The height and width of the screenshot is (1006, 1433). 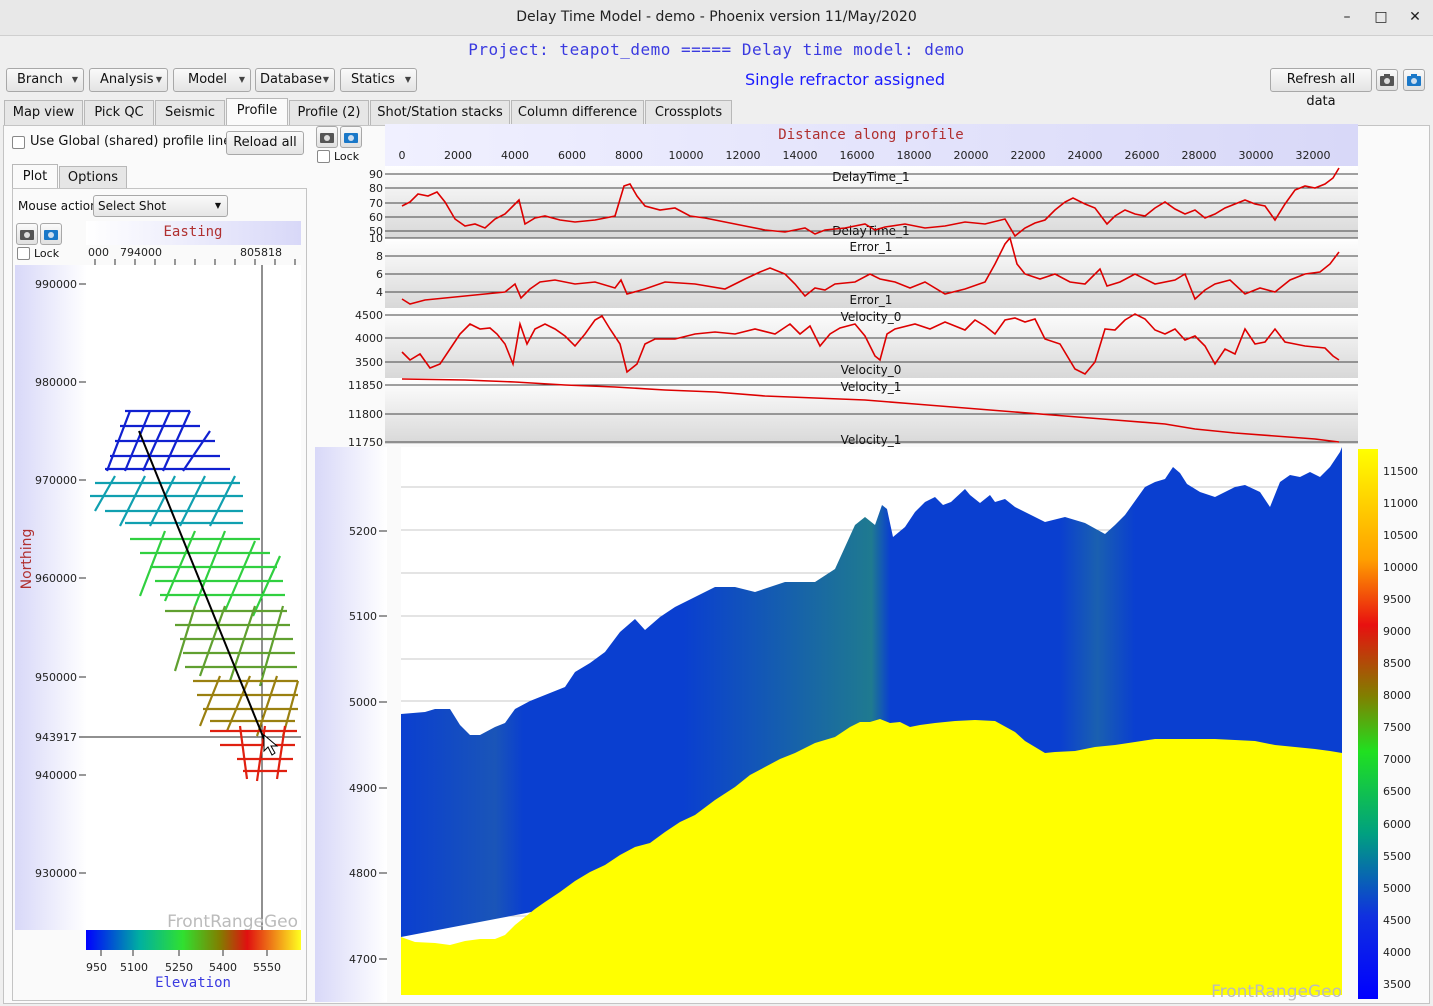 I want to click on vbar-tick: 11500, so click(x=1400, y=471).